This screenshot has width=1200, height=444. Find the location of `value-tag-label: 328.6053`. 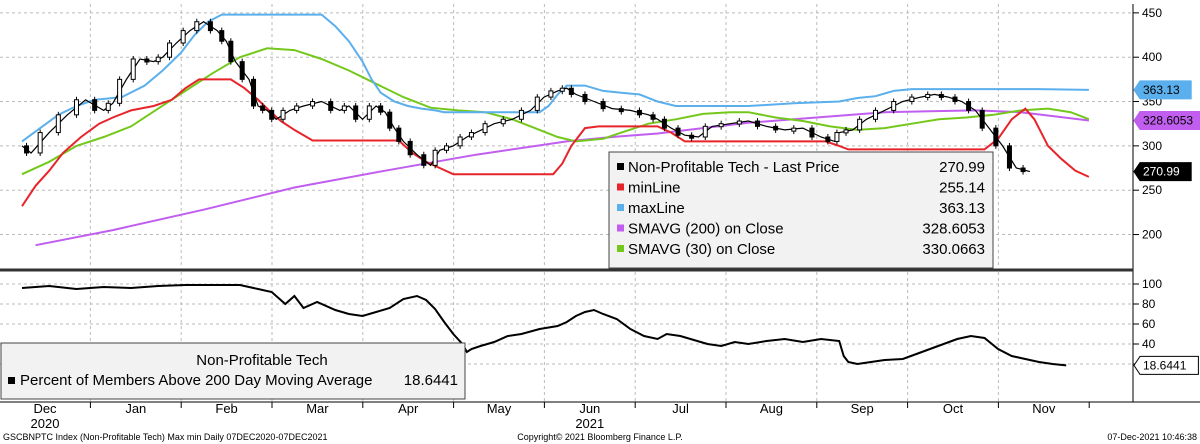

value-tag-label: 328.6053 is located at coordinates (1168, 121).